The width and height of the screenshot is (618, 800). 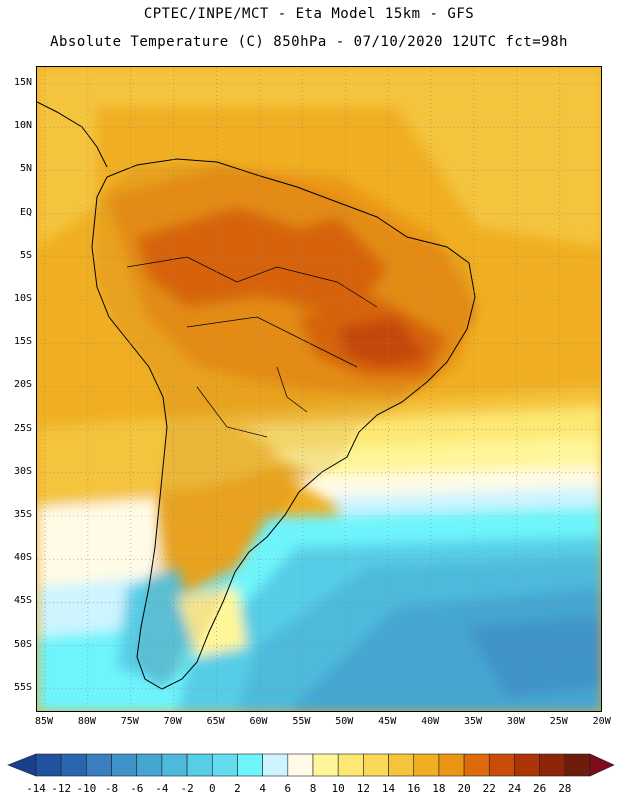 I want to click on colorbar-label: 2, so click(x=237, y=788).